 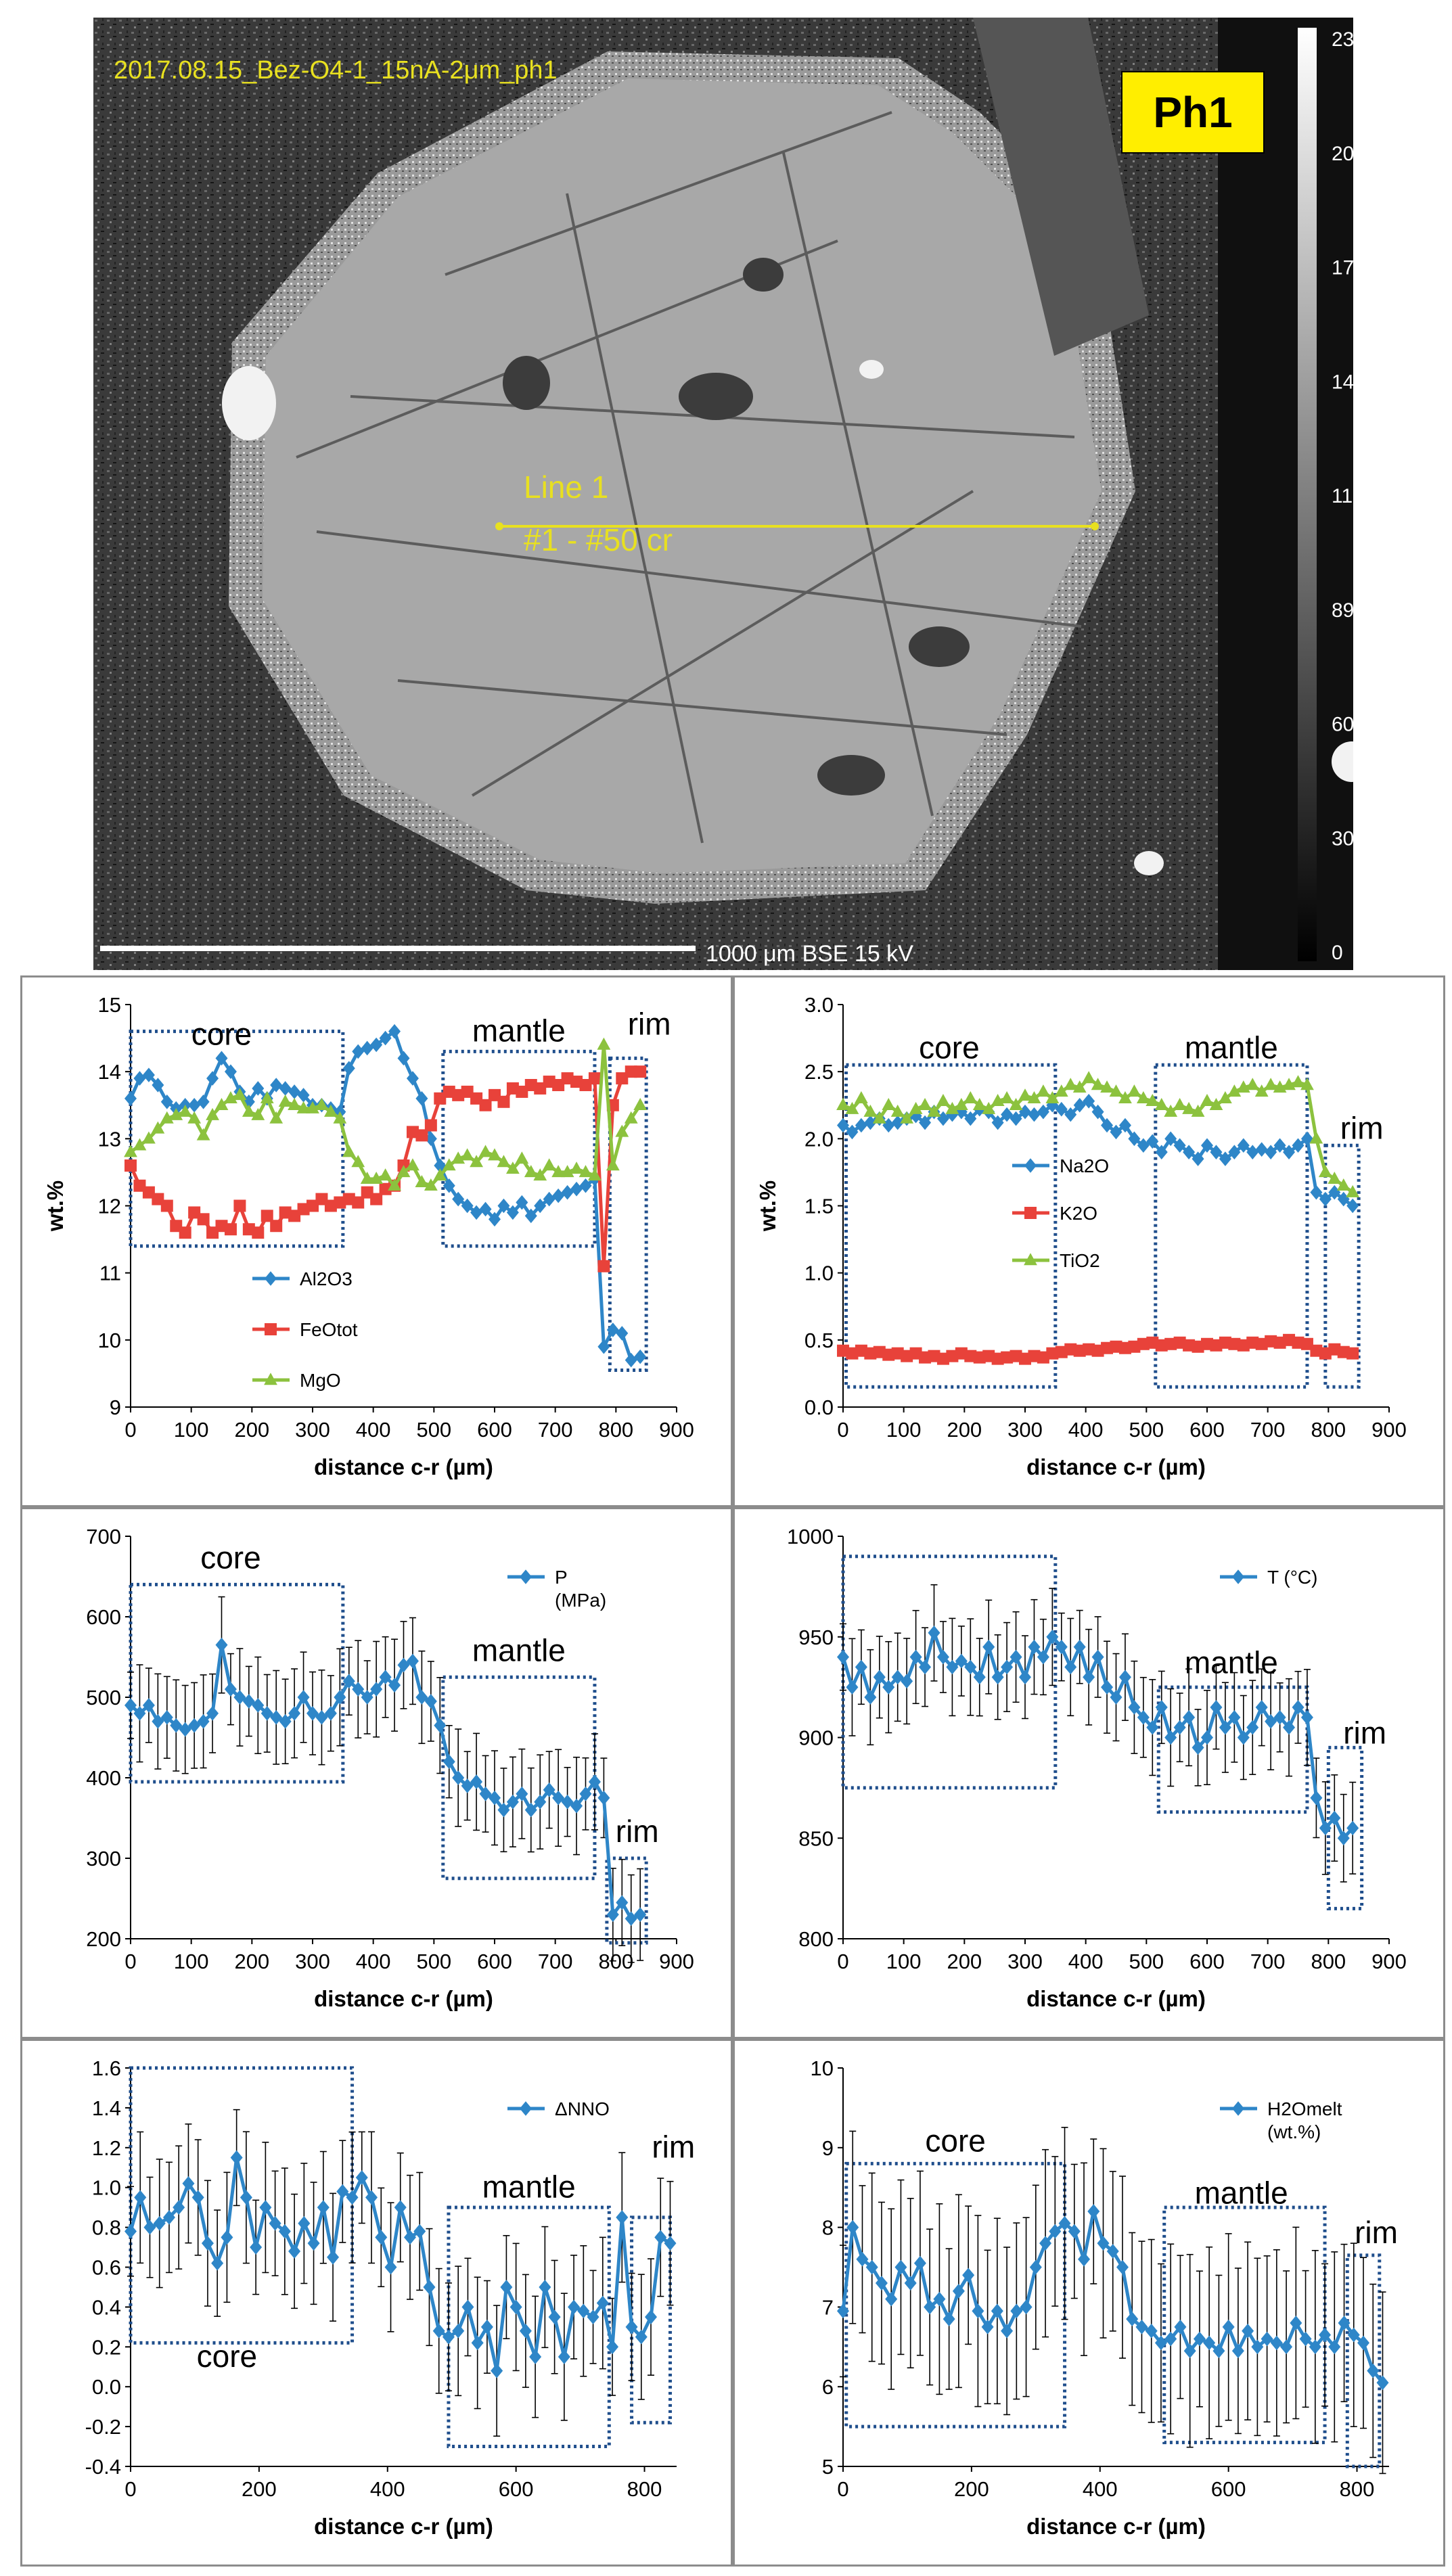 What do you see at coordinates (767, 1206) in the screenshot?
I see `y-axis-label: wt.%` at bounding box center [767, 1206].